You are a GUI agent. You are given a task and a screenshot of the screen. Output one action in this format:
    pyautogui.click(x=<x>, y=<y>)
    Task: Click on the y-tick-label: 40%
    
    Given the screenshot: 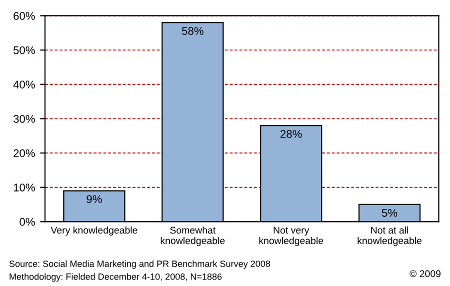 What is the action you would take?
    pyautogui.click(x=24, y=84)
    